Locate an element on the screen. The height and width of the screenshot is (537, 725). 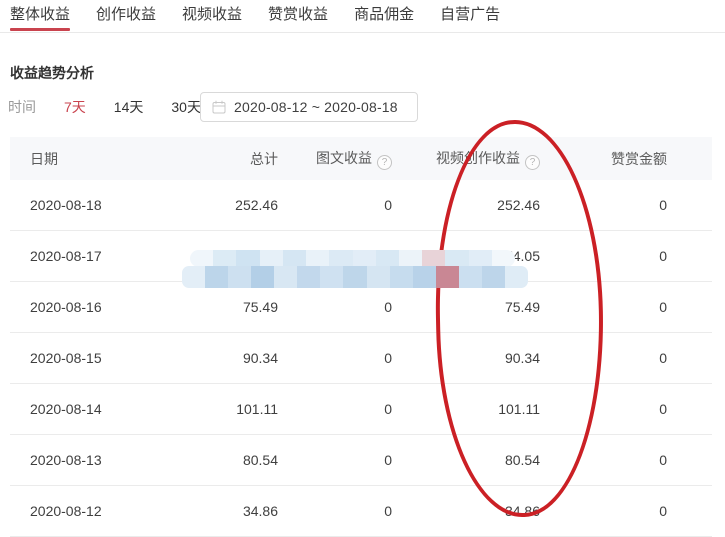
tab-label: 整体收益 is located at coordinates (40, 14).